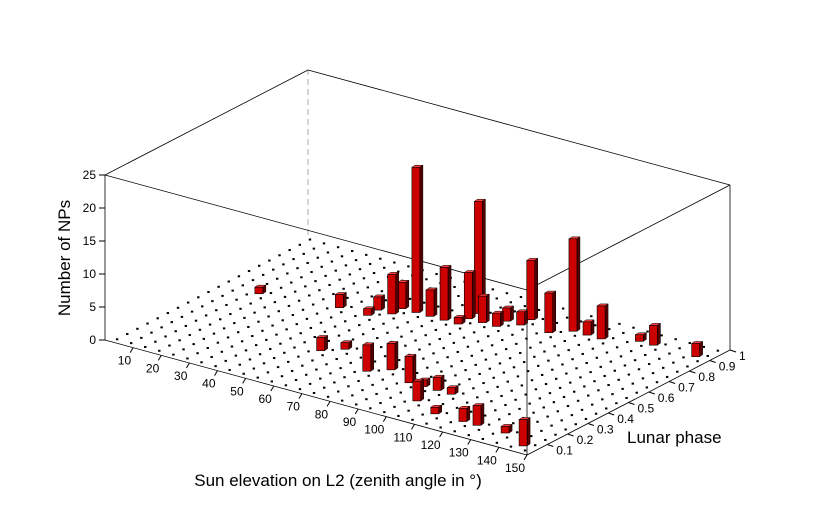 This screenshot has height=524, width=830. What do you see at coordinates (564, 451) in the screenshot?
I see `y-tick-label: 0.1` at bounding box center [564, 451].